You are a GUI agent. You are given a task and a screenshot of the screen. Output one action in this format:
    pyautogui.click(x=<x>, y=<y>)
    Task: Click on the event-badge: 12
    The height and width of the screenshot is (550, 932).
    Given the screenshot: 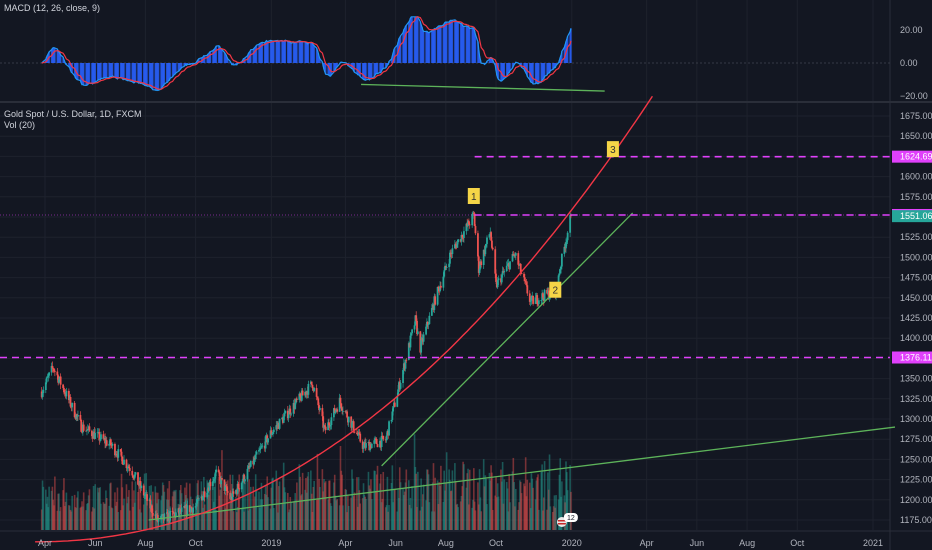 What is the action you would take?
    pyautogui.click(x=567, y=520)
    